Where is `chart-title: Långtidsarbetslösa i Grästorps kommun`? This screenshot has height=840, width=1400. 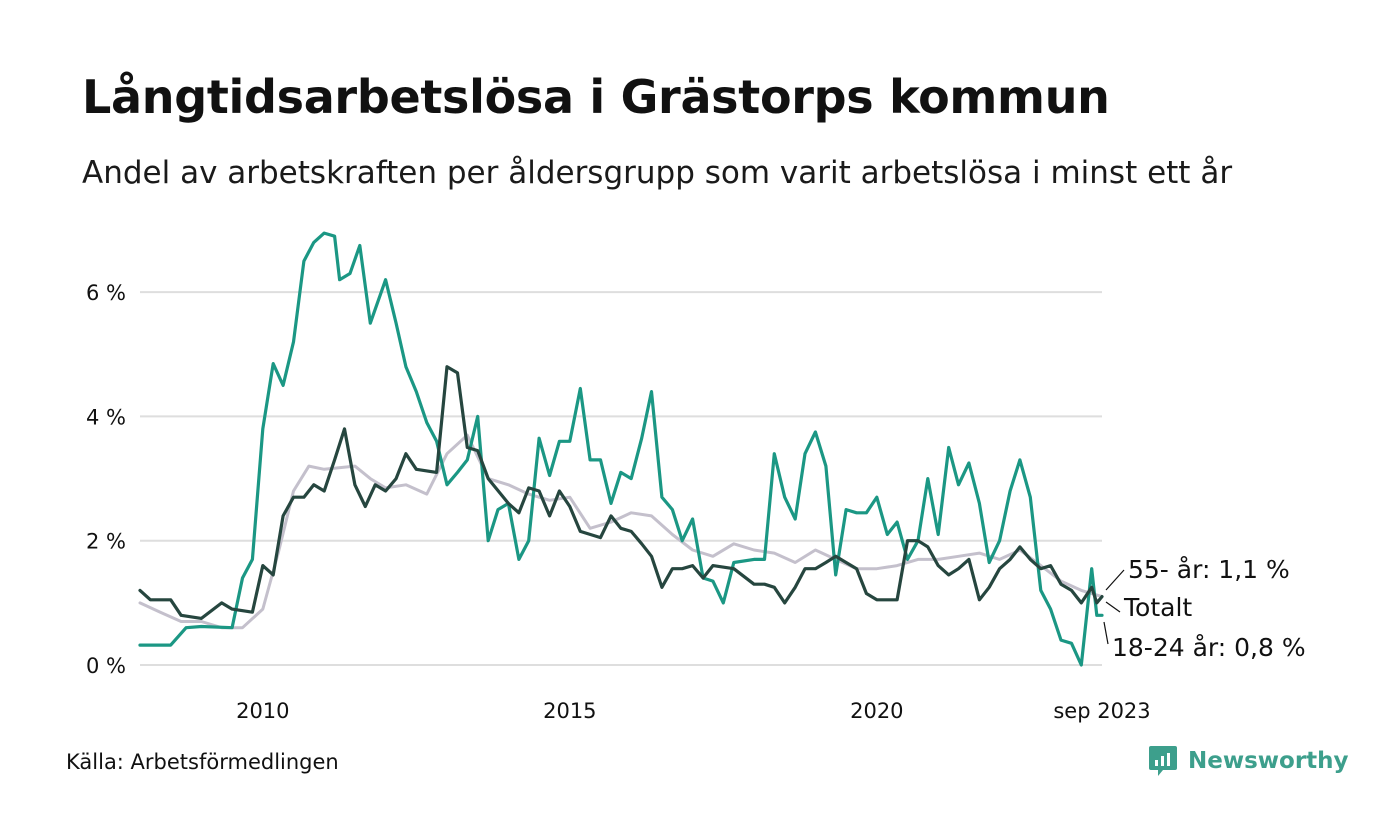
chart-title: Långtidsarbetslösa i Grästorps kommun is located at coordinates (596, 97).